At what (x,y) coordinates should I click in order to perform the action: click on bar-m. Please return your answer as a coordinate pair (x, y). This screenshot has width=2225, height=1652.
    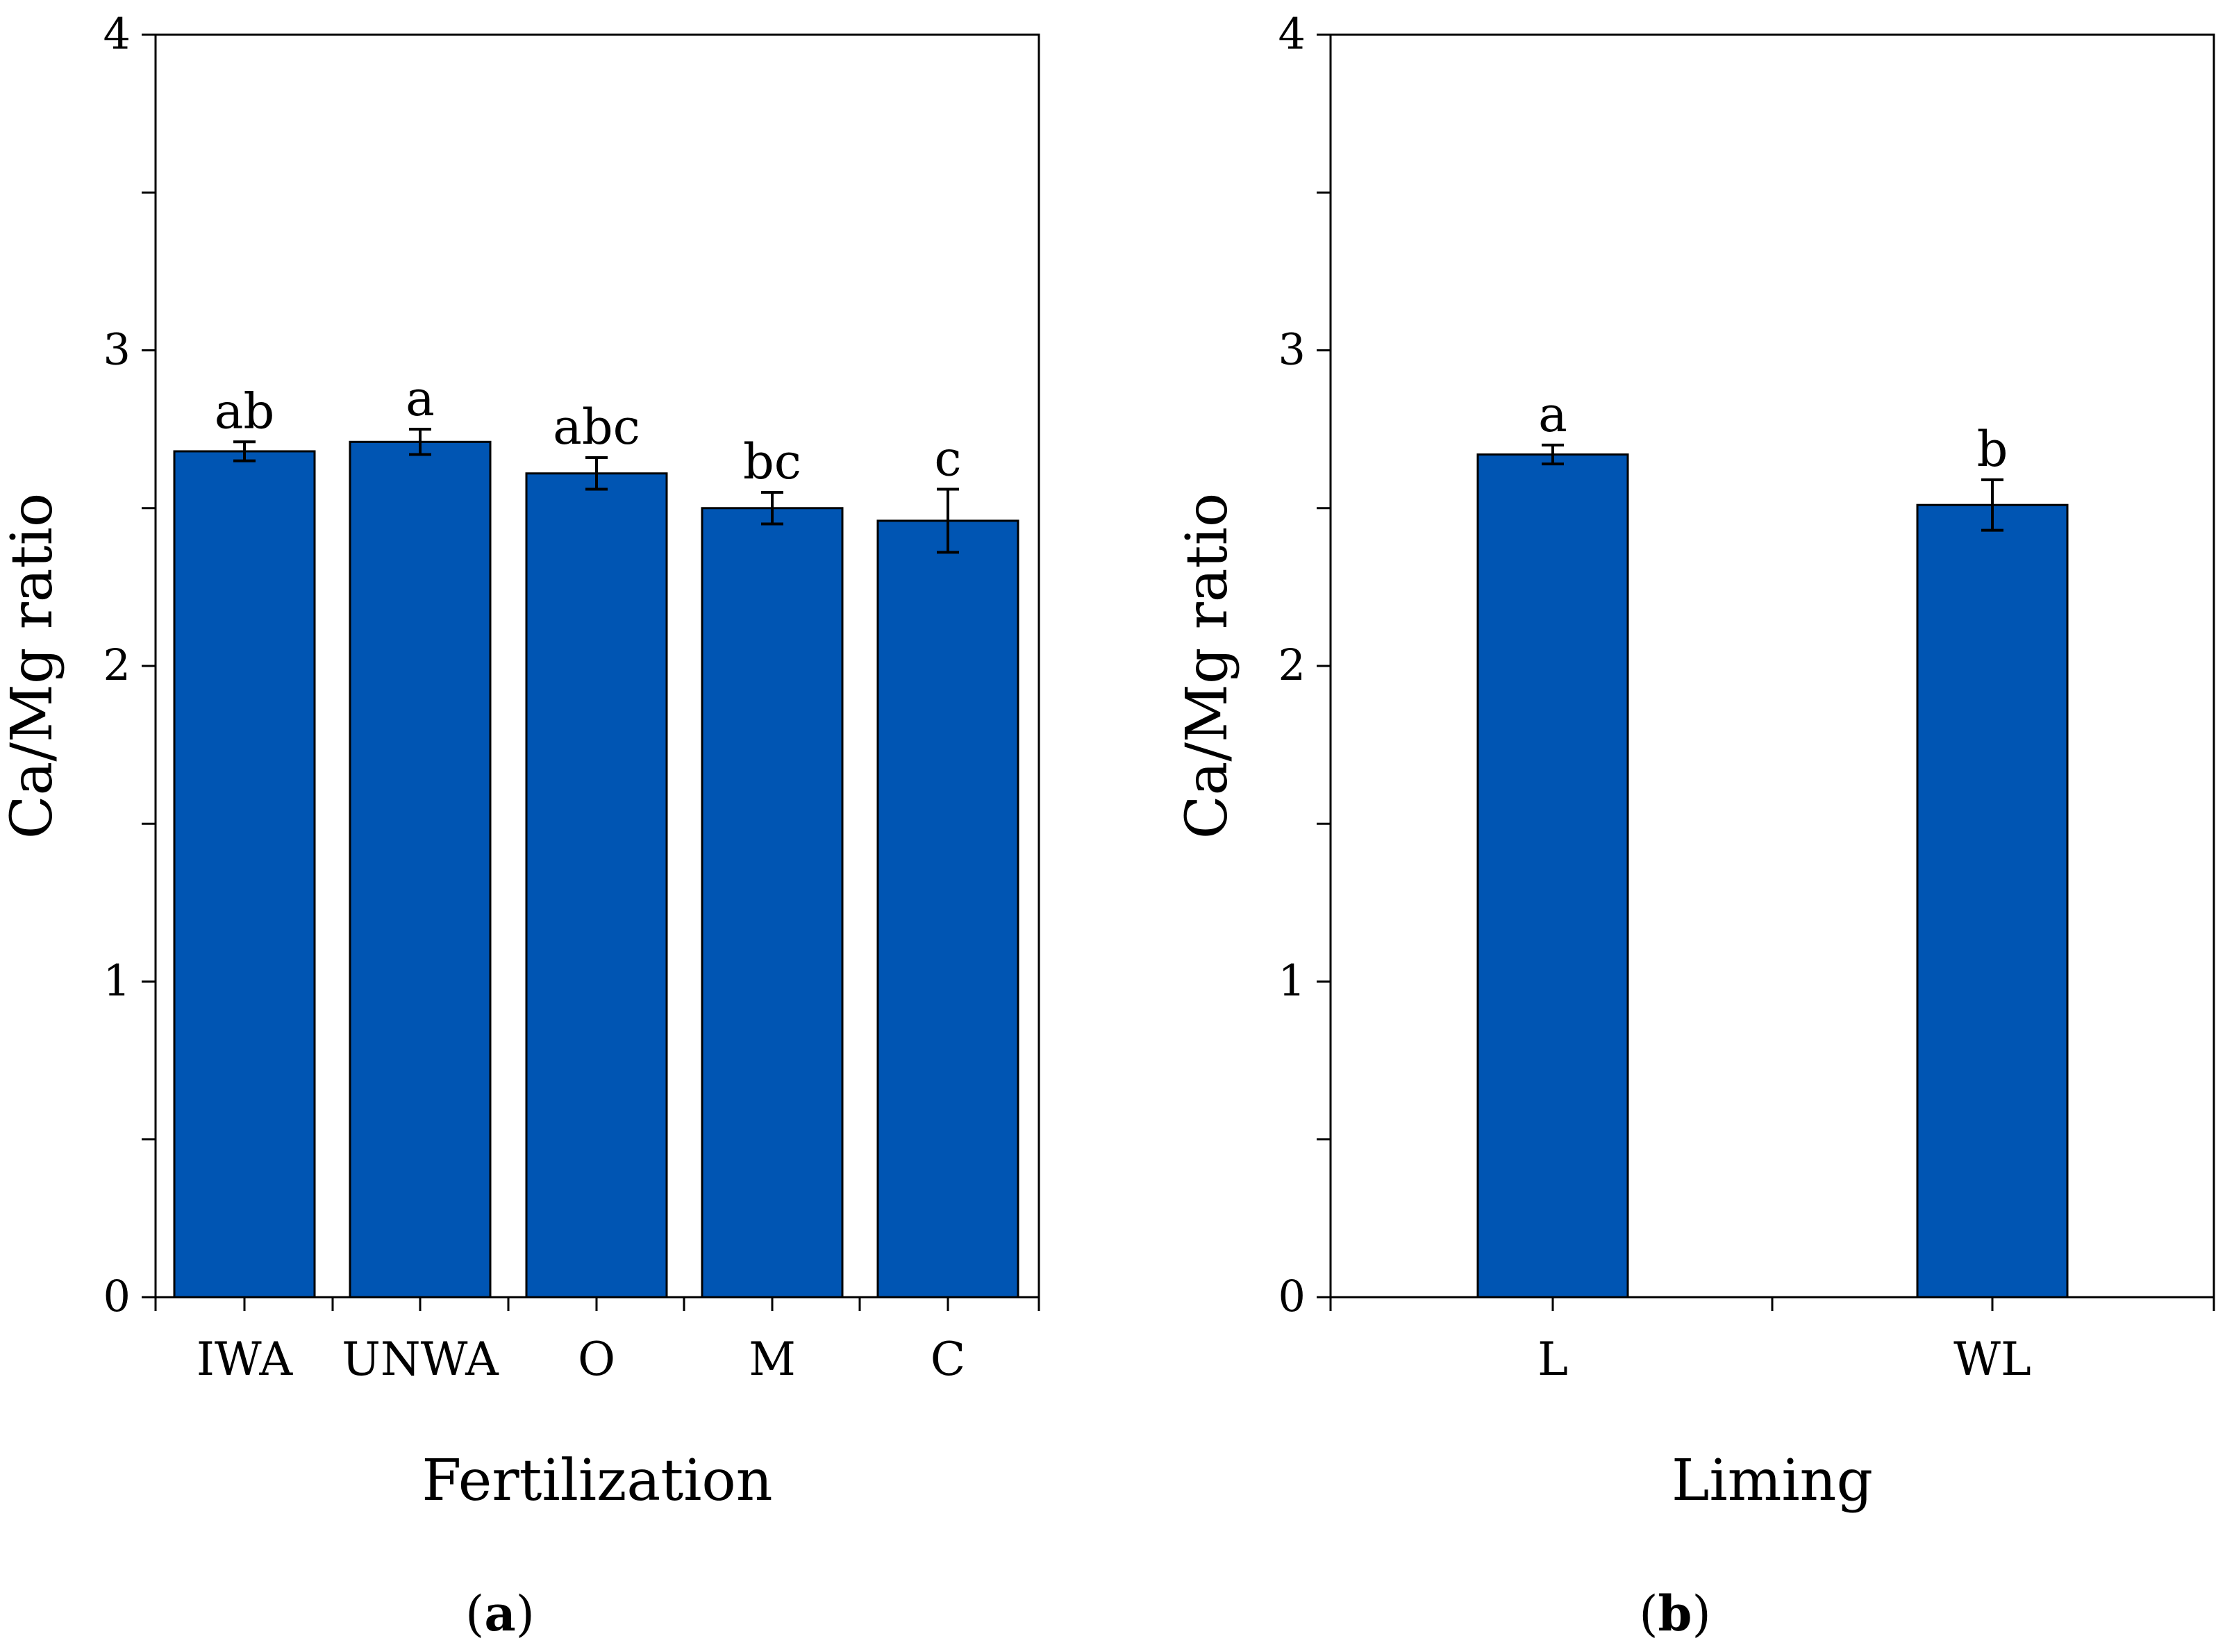
    Looking at the image, I should click on (772, 903).